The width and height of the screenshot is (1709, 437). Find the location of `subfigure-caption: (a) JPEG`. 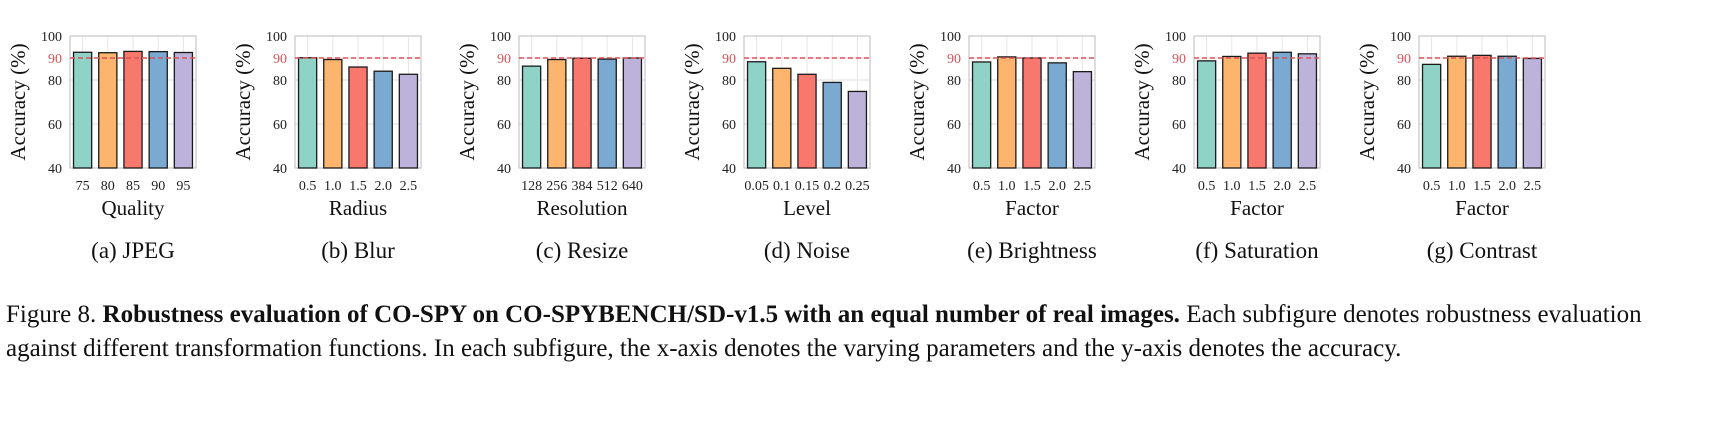

subfigure-caption: (a) JPEG is located at coordinates (133, 250).